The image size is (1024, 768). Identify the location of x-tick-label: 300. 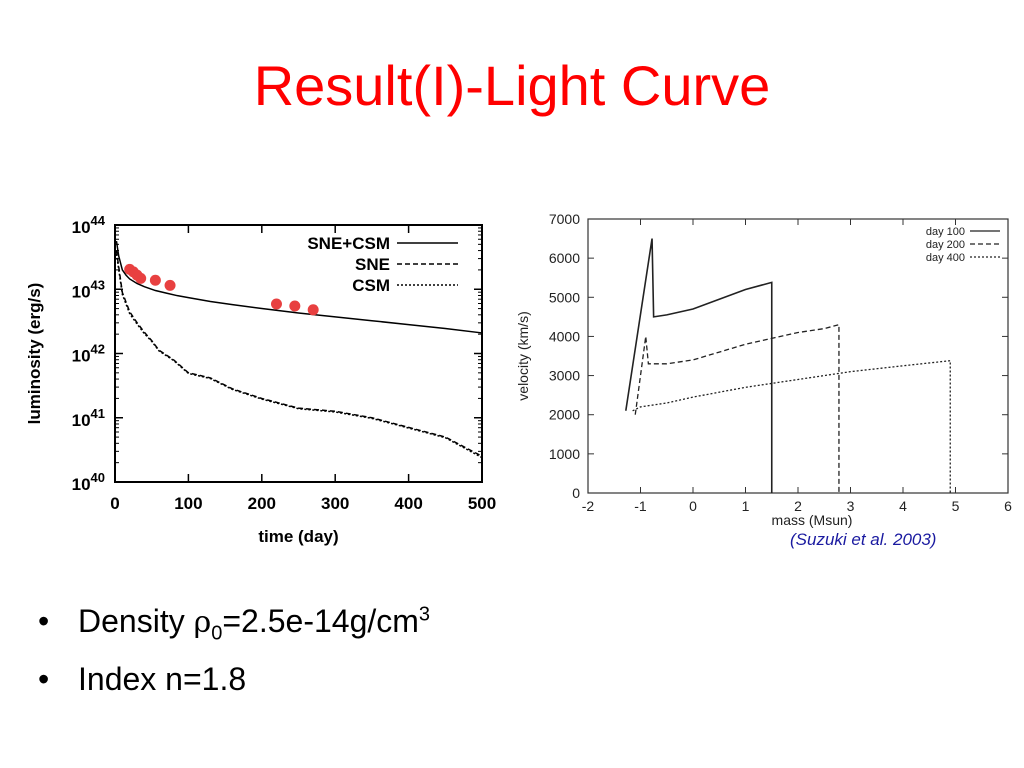
(335, 503).